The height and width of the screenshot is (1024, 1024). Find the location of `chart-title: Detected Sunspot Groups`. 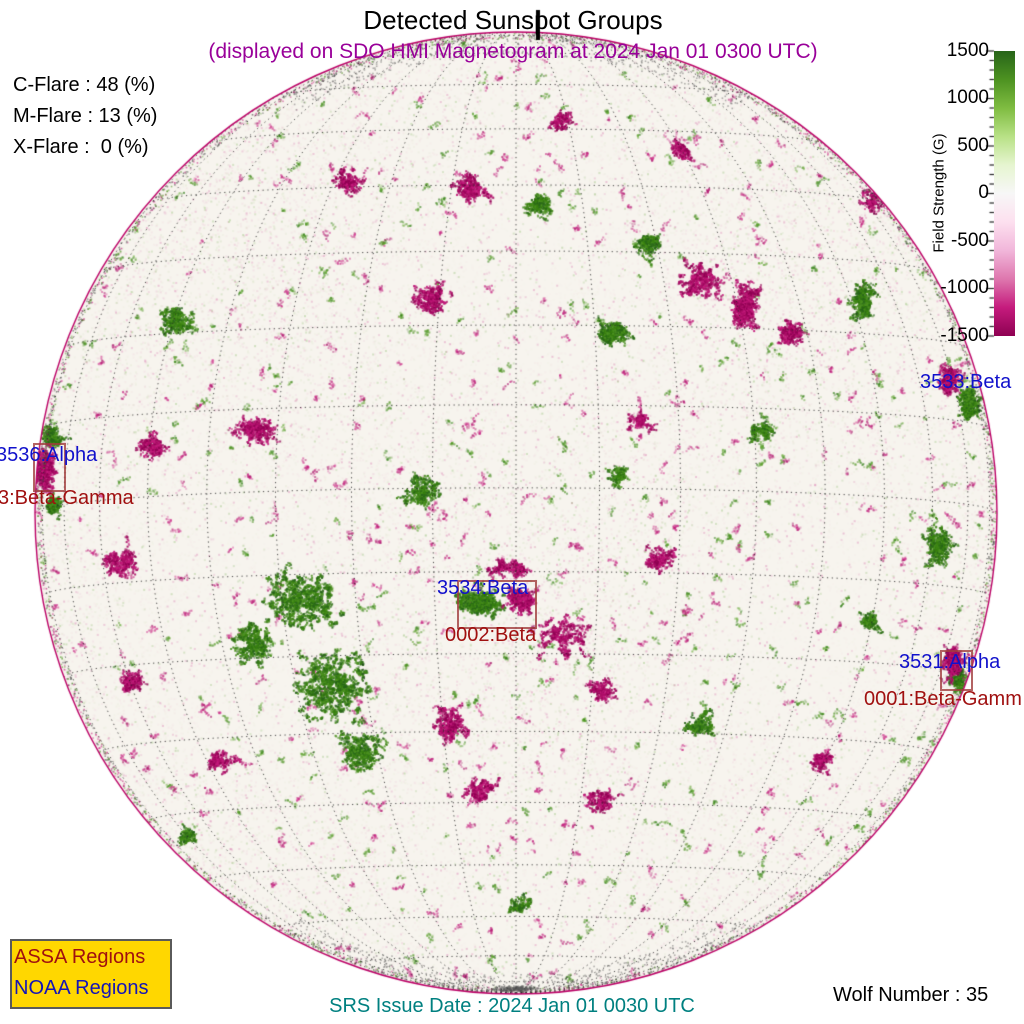

chart-title: Detected Sunspot Groups is located at coordinates (513, 20).